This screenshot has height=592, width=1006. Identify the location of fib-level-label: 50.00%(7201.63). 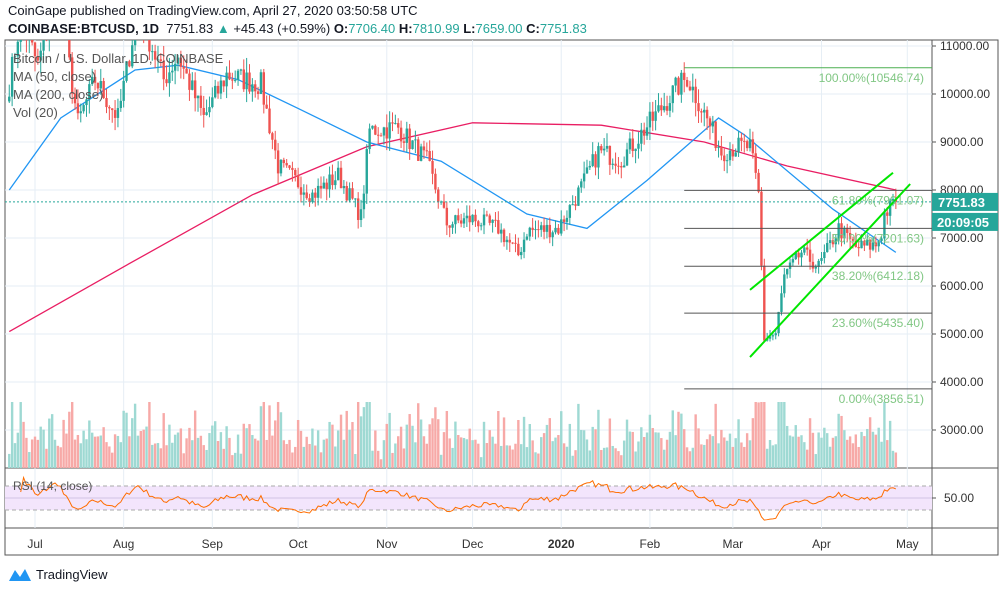
(878, 238).